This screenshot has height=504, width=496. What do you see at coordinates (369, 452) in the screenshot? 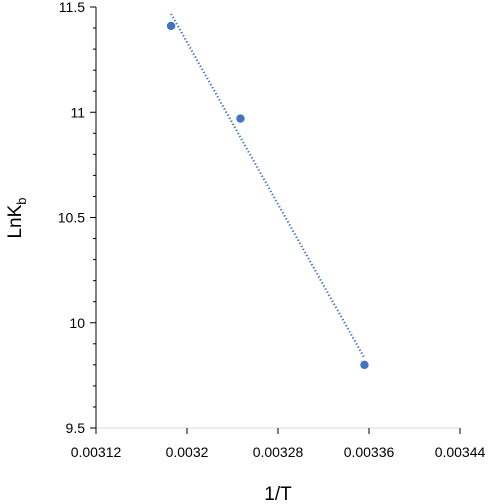
I see `x-tick-label: 0.00336` at bounding box center [369, 452].